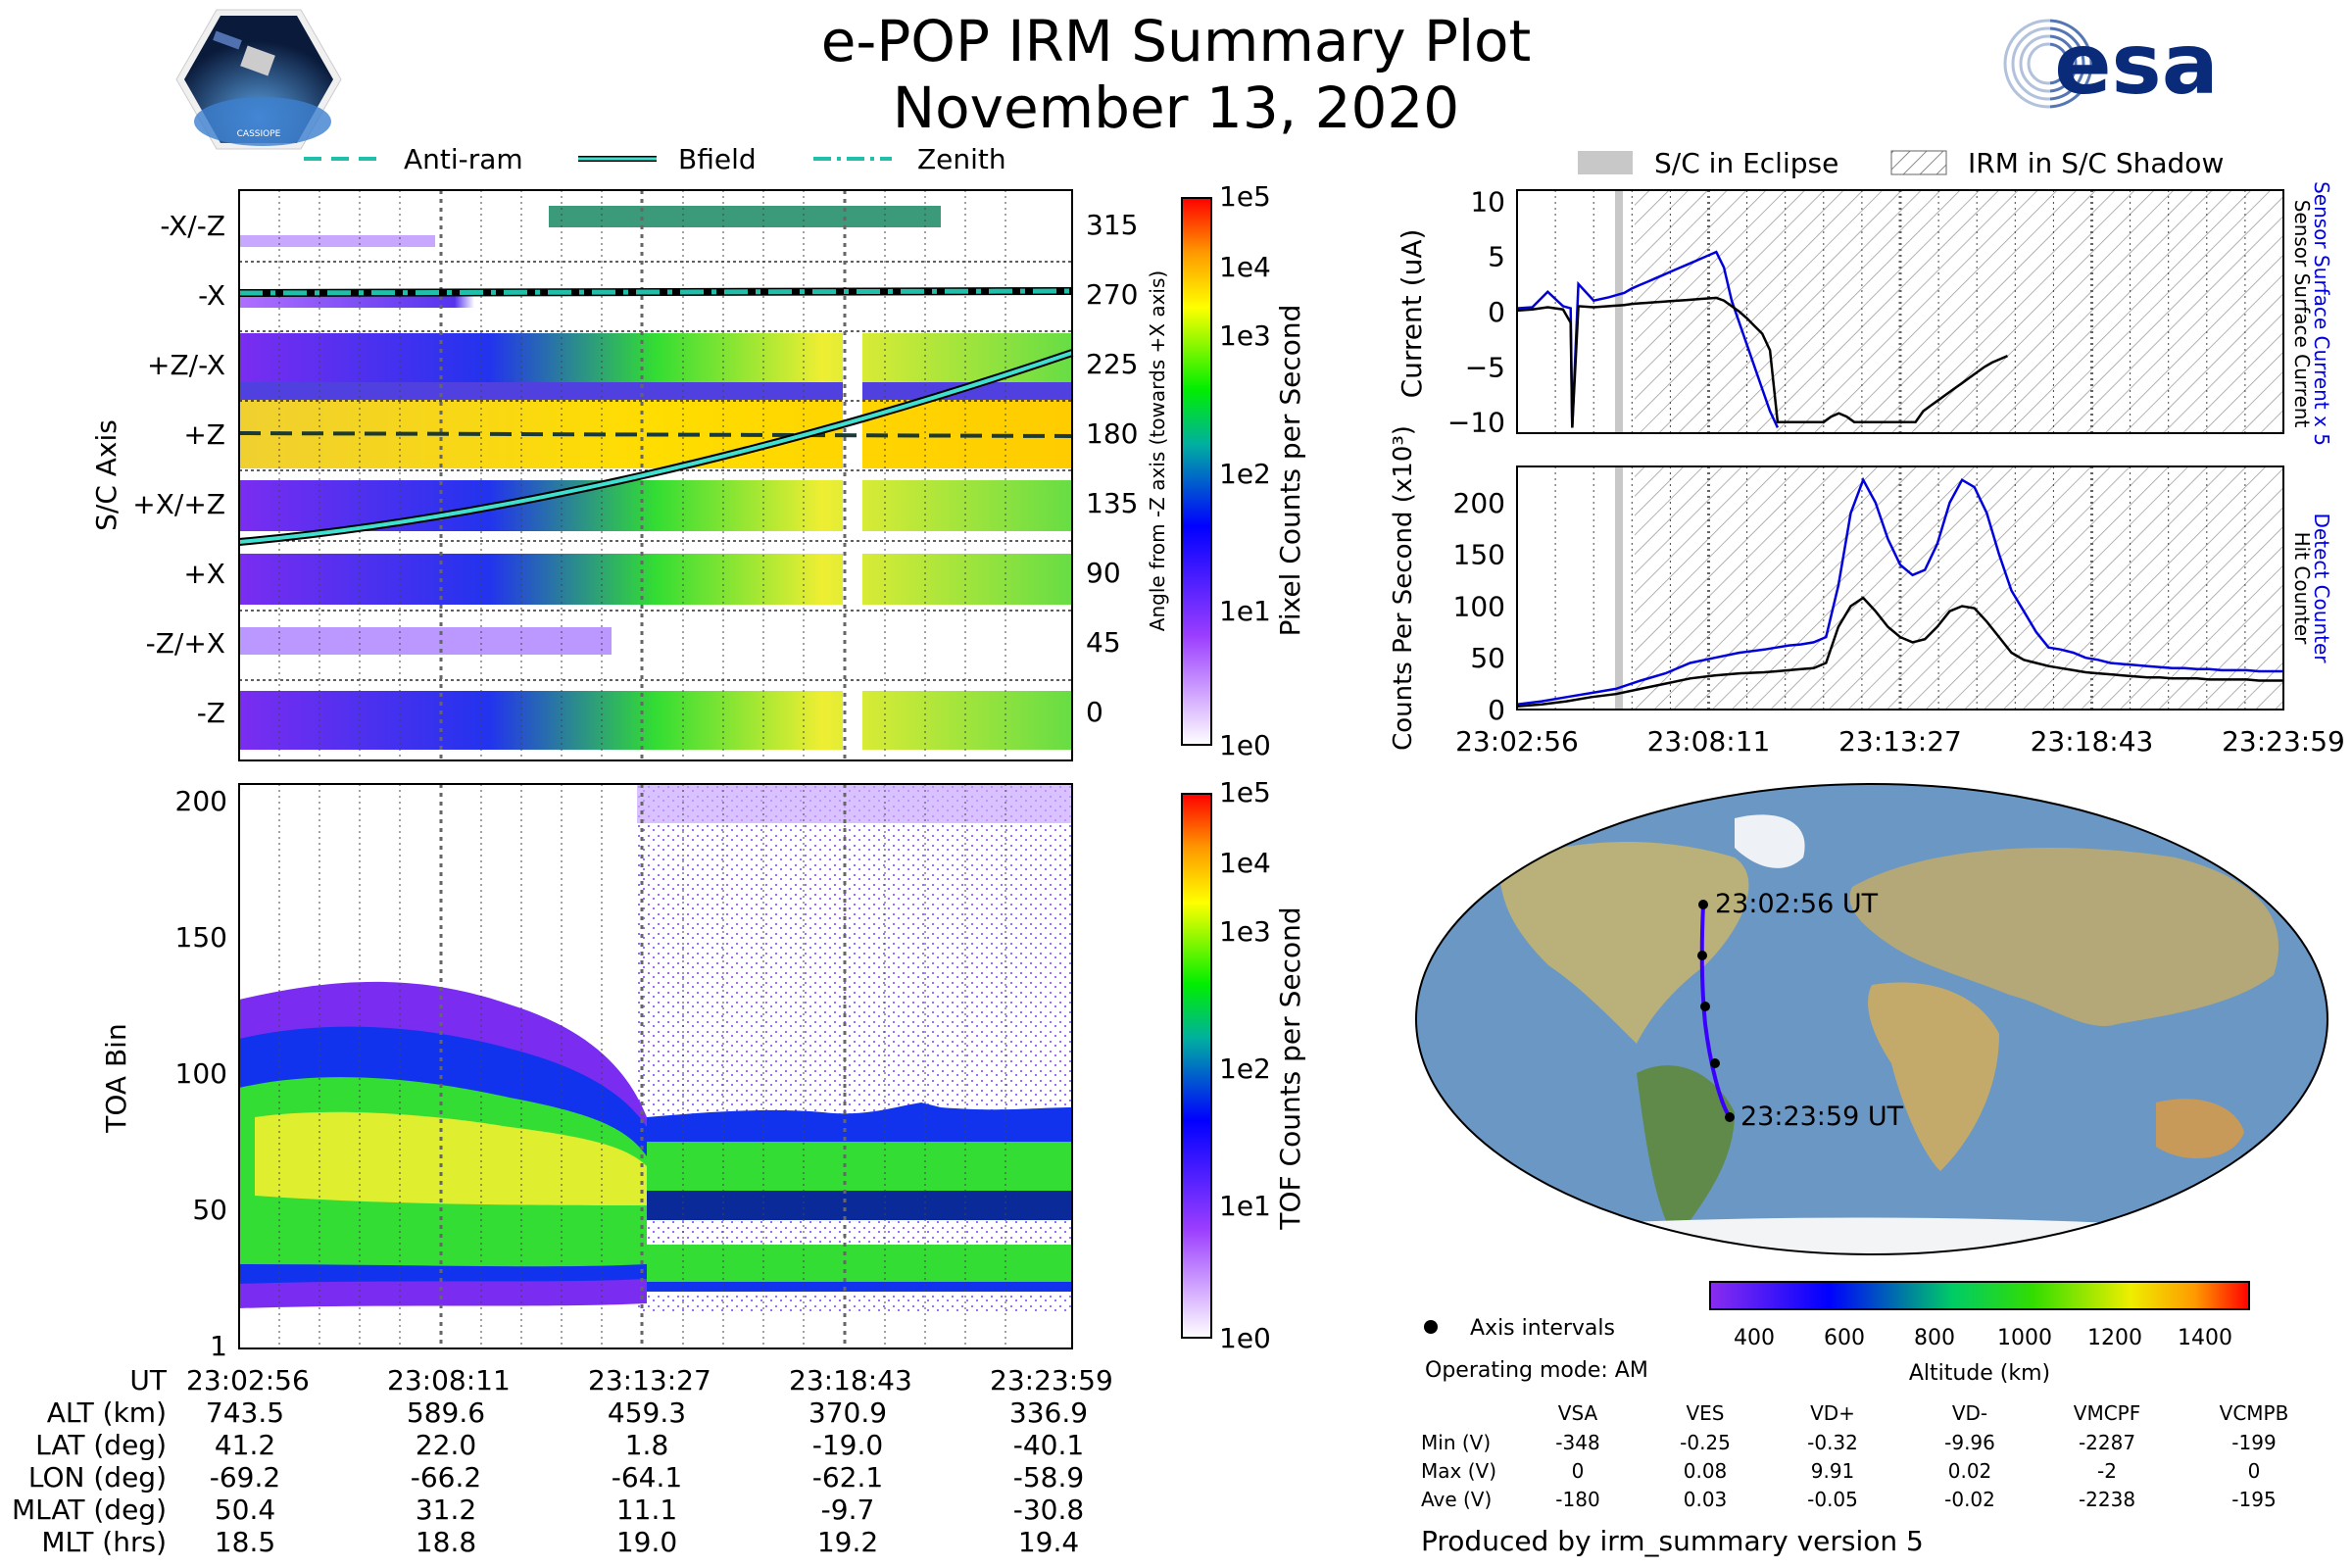 The height and width of the screenshot is (1568, 2352). Describe the element at coordinates (1969, 1442) in the screenshot. I see `voltage-value: -9.96` at that location.